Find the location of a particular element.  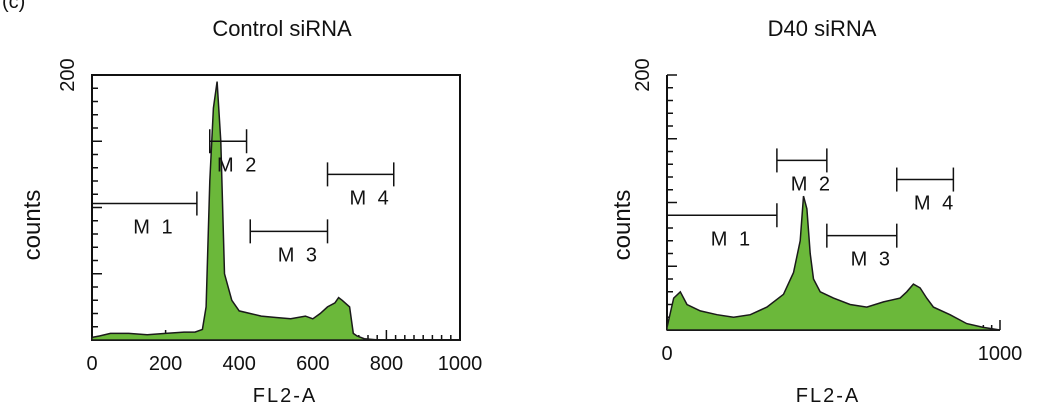

chart-title: D40 siRNA is located at coordinates (822, 28).